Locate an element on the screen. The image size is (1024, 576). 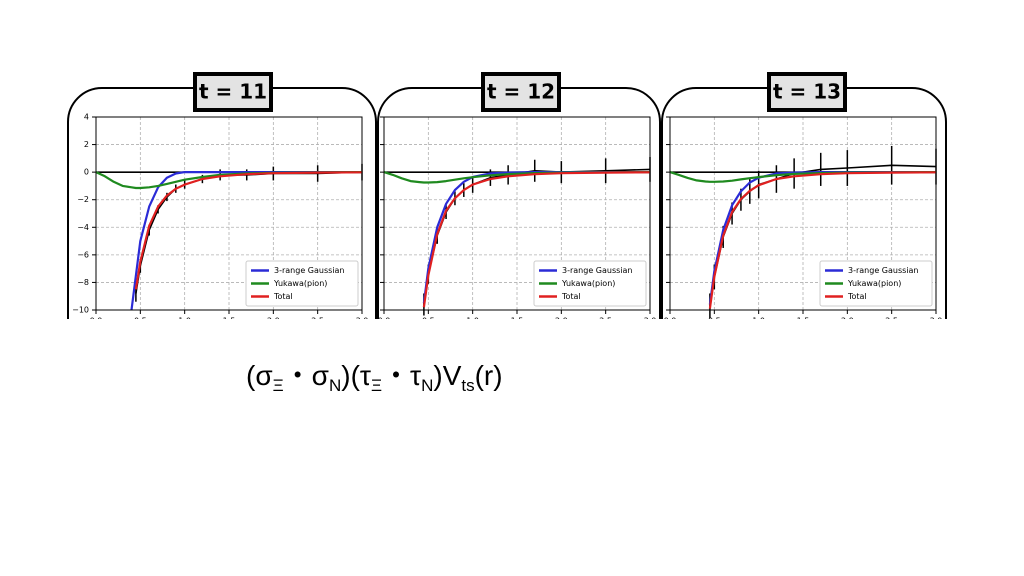
formula-text: )(τ is located at coordinates (356, 375).